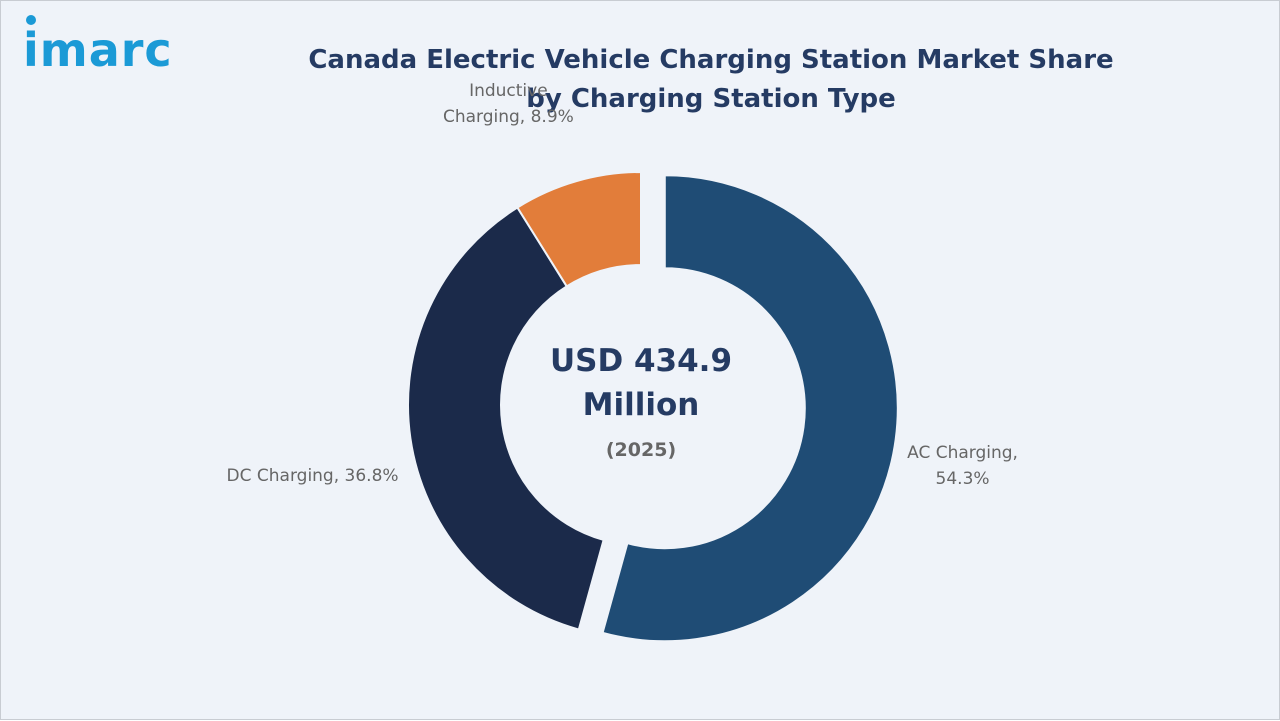 This screenshot has height=721, width=1280. What do you see at coordinates (31, 20) in the screenshot?
I see `logo-dot` at bounding box center [31, 20].